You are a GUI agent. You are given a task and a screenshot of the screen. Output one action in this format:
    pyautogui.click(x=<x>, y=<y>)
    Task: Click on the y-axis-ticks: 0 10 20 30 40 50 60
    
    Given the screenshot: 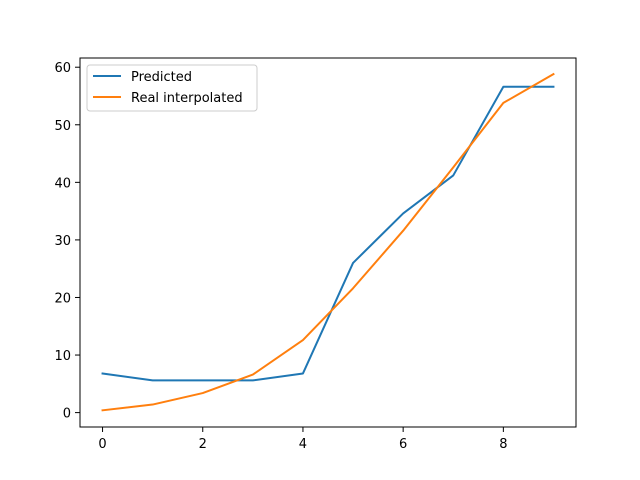 What is the action you would take?
    pyautogui.click(x=67, y=241)
    